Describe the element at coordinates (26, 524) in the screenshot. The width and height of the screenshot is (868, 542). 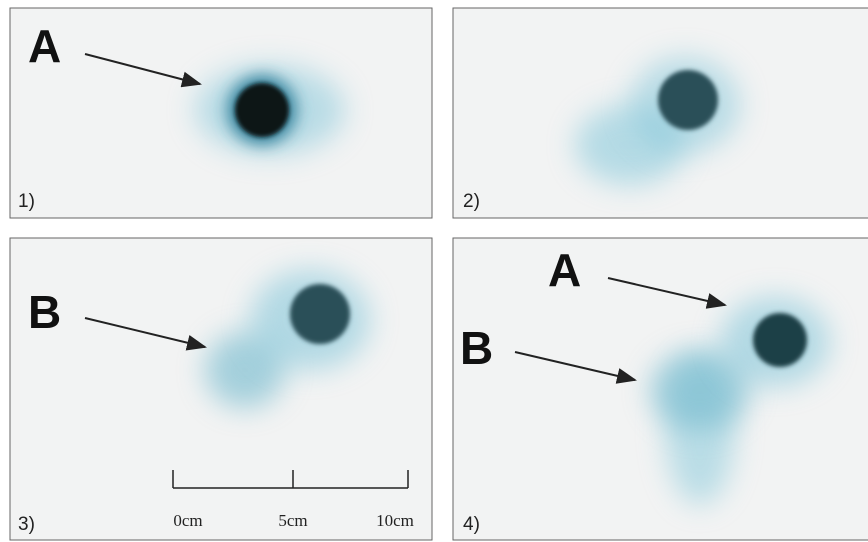
I see `panel-number: 3)` at that location.